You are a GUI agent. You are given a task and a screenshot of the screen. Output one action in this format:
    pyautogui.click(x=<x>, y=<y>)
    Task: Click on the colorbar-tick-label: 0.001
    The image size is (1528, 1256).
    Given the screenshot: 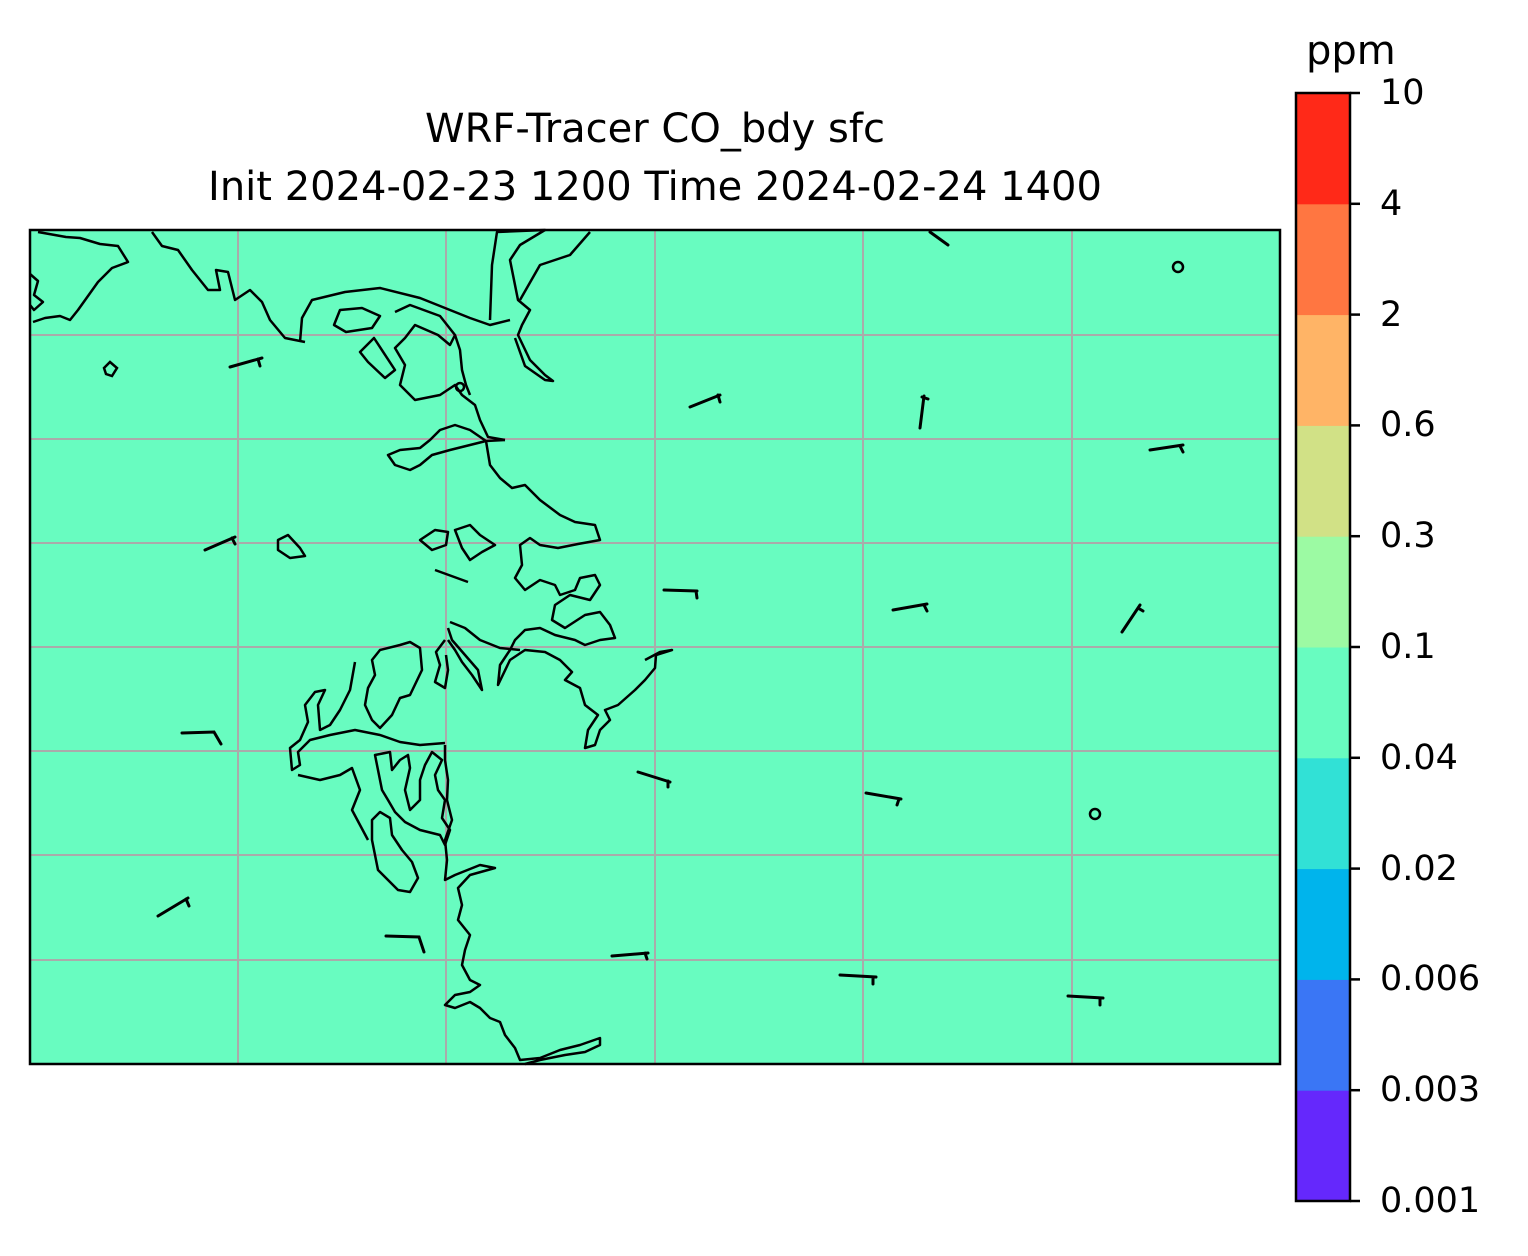 What is the action you would take?
    pyautogui.click(x=1430, y=1201)
    